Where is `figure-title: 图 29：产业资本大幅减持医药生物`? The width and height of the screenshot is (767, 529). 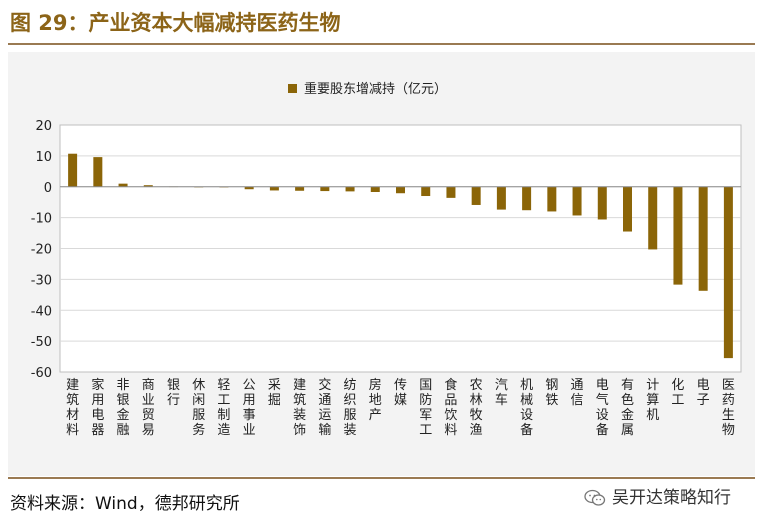 figure-title: 图 29：产业资本大幅减持医药生物 is located at coordinates (175, 23).